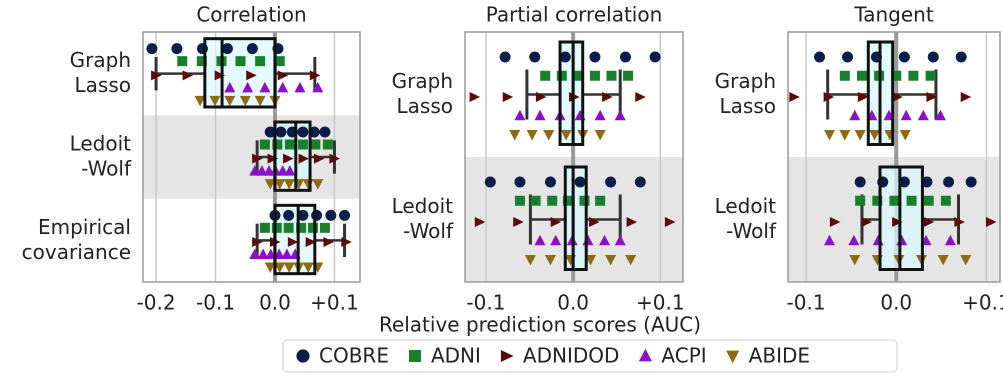 This screenshot has height=376, width=1003. I want to click on y-tick-line: covariance, so click(76, 251).